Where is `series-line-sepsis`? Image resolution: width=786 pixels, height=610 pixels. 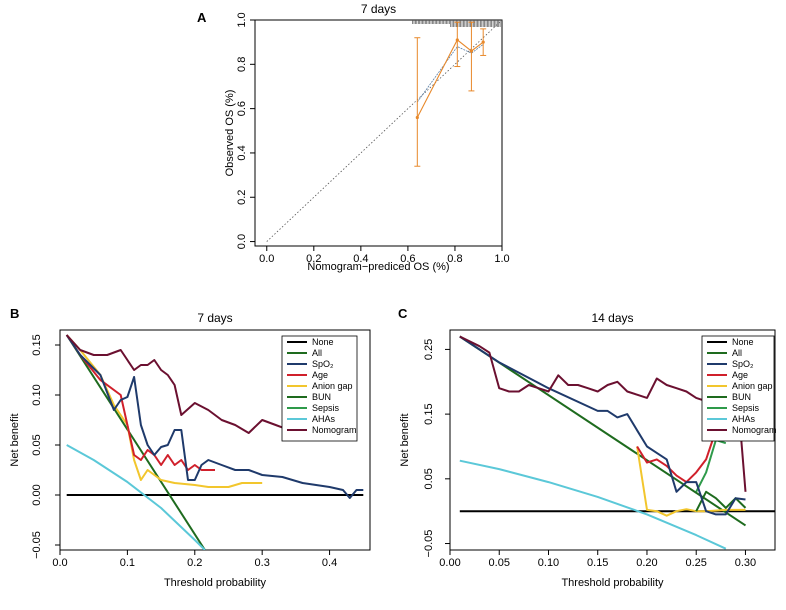 series-line-sepsis is located at coordinates (711, 466).